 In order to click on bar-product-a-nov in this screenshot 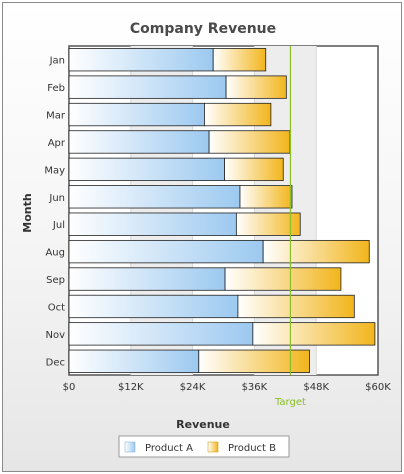, I will do `click(161, 334)`.